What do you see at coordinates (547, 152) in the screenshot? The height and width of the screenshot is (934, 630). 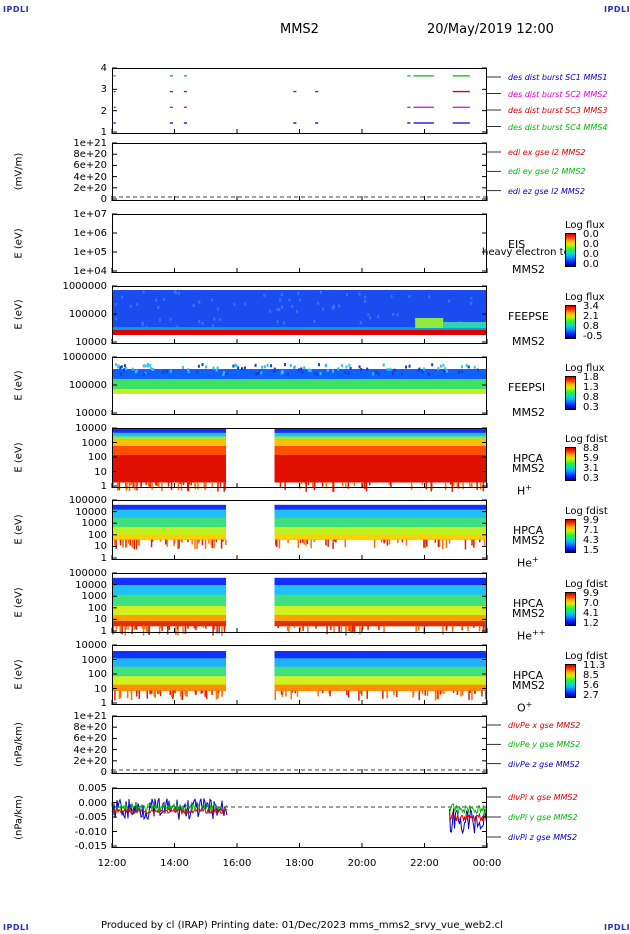 I see `edi-legend-entry: edi ex gse l2 MMS2` at bounding box center [547, 152].